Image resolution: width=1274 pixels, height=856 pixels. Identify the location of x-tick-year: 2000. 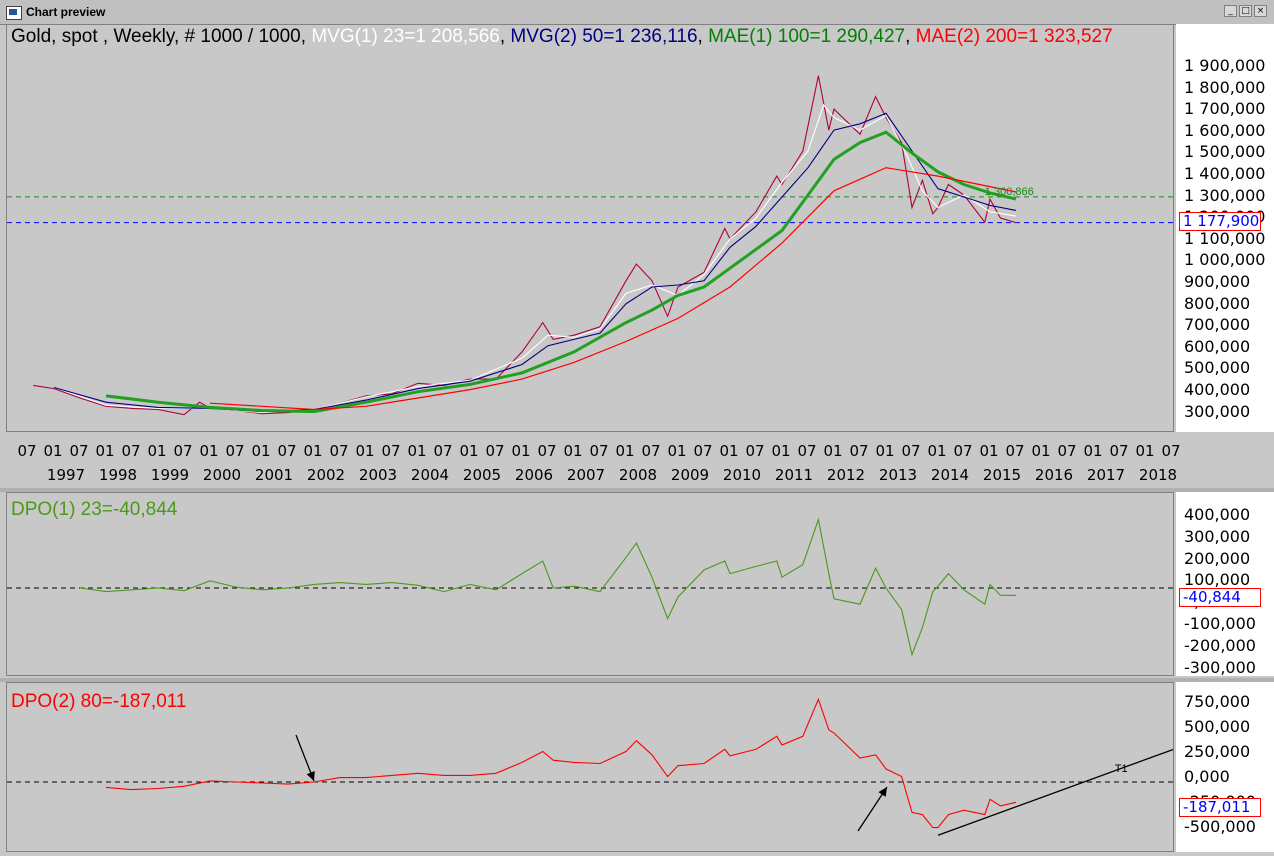
(222, 475).